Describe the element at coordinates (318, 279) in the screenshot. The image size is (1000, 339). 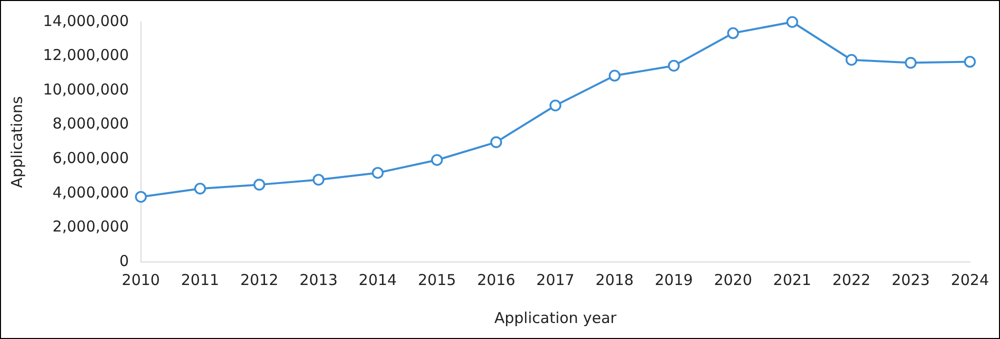
I see `x-tick-label: 2013` at that location.